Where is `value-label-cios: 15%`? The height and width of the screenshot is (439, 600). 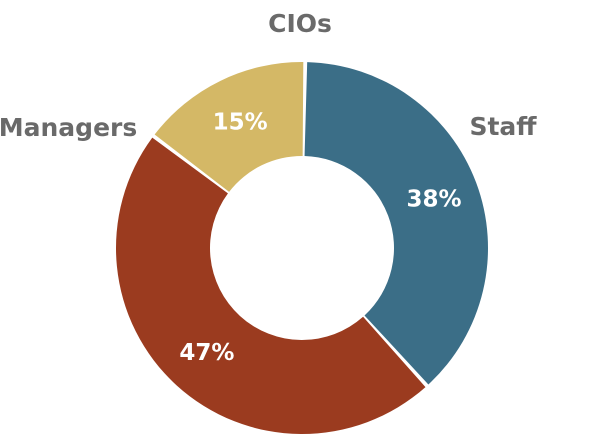
value-label-cios: 15% is located at coordinates (240, 122).